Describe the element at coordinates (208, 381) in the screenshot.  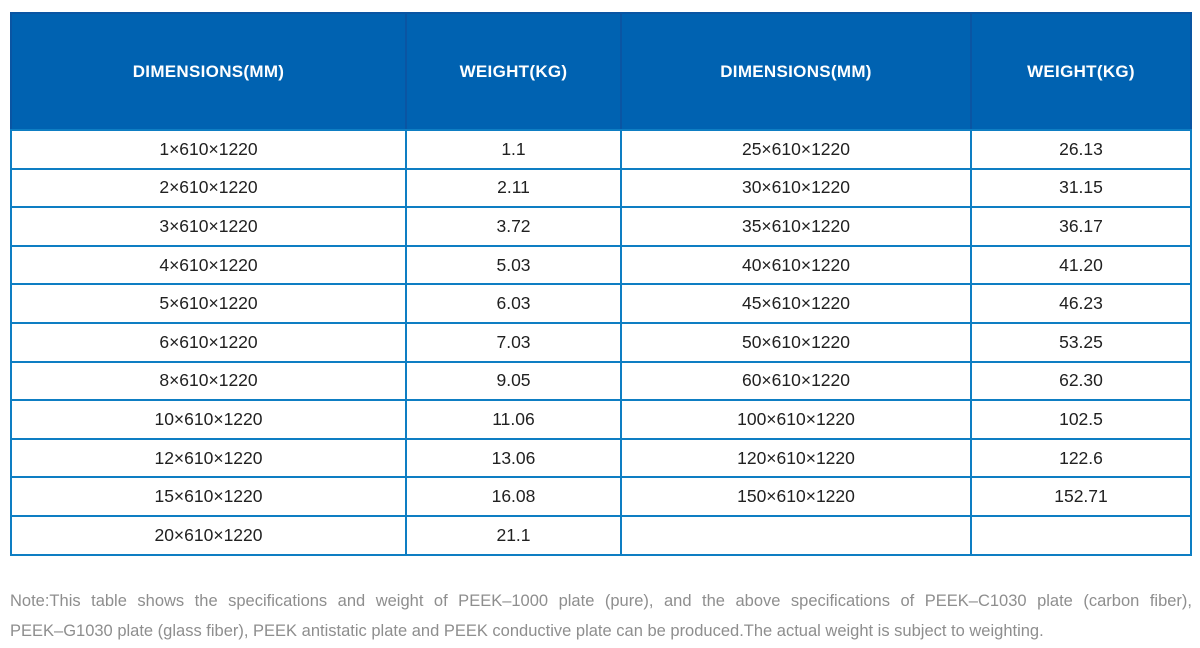
I see `dimensions-cell: 8×610×1220` at that location.